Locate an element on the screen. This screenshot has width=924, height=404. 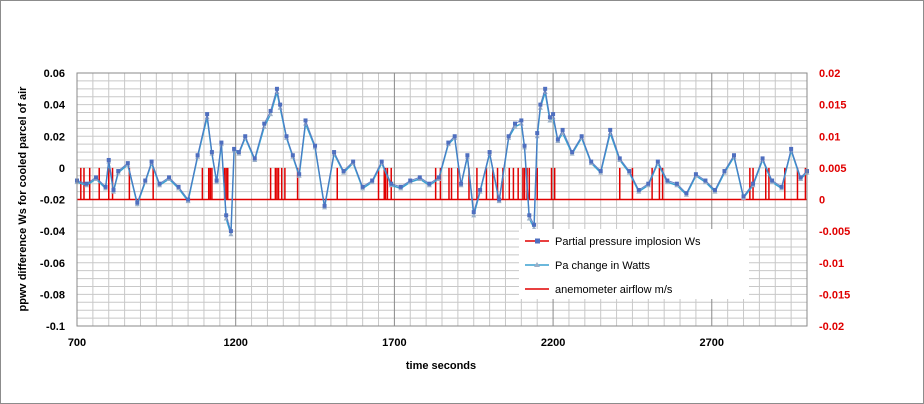
legend-triangle-marker is located at coordinates (537, 264).